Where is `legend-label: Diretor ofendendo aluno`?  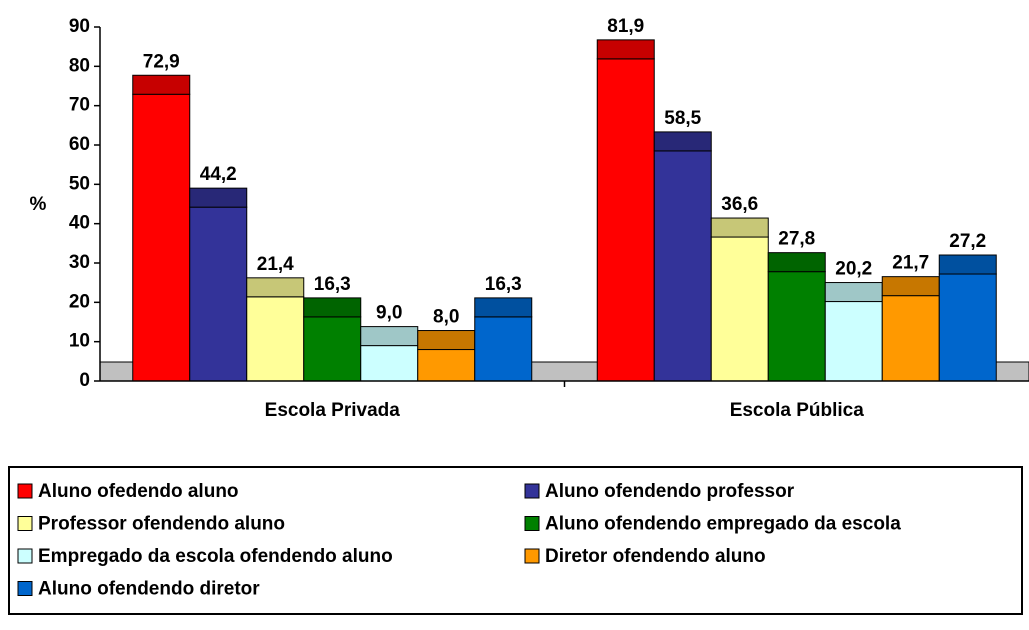 legend-label: Diretor ofendendo aluno is located at coordinates (655, 556).